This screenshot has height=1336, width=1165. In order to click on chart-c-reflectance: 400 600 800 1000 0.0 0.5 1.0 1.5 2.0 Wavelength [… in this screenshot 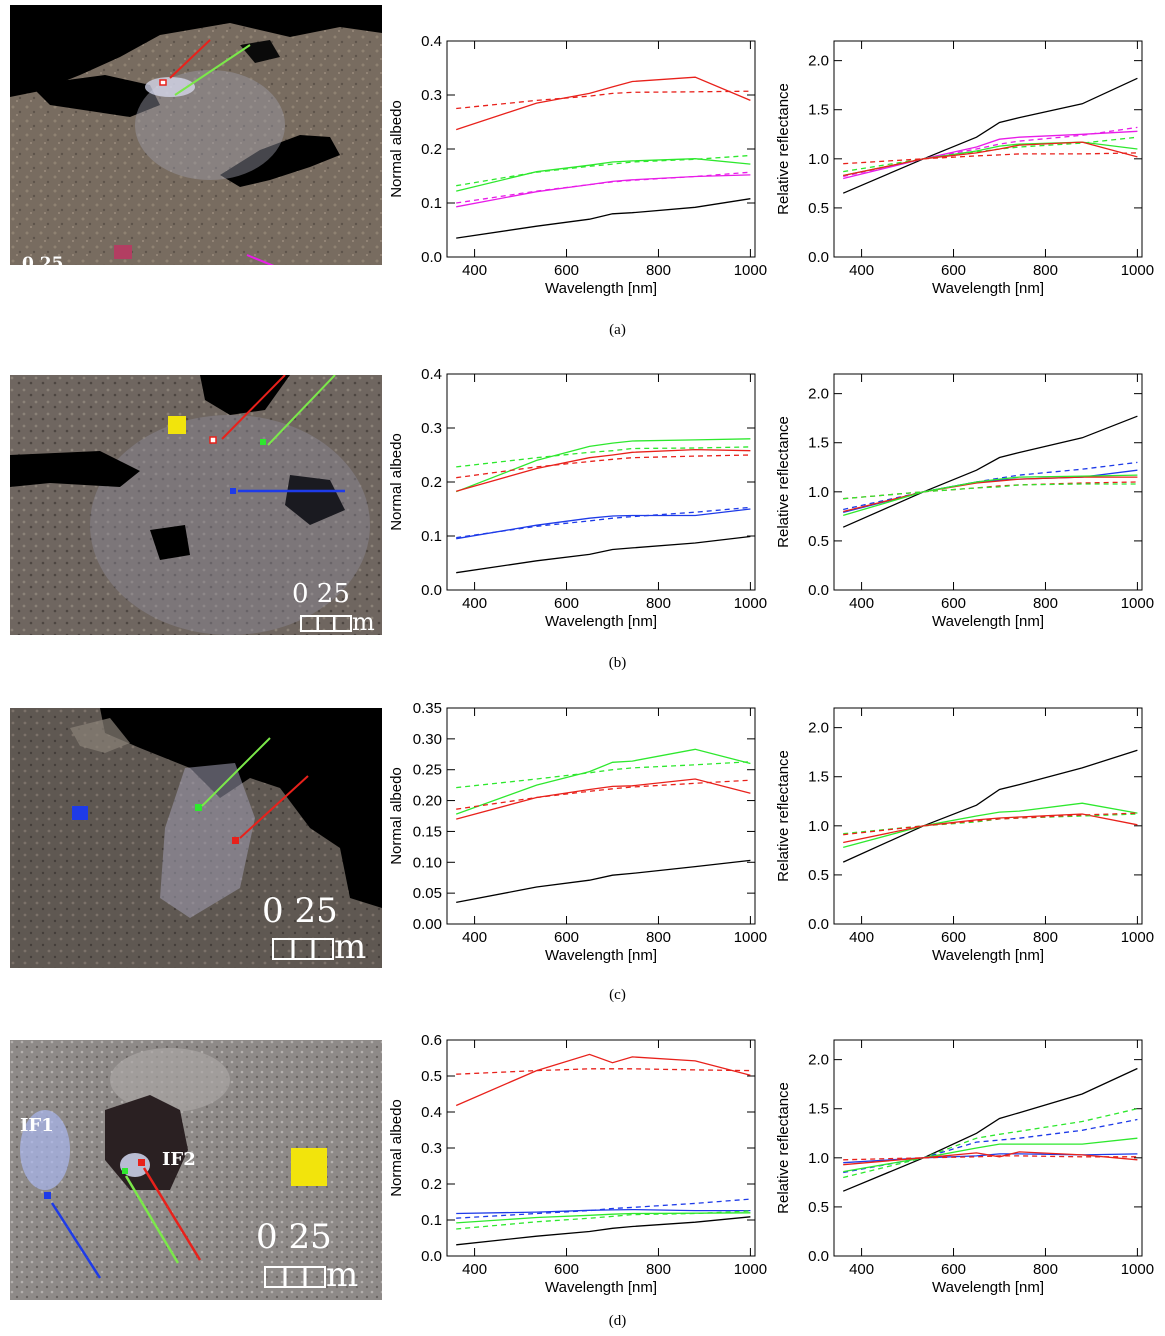, I will do `click(964, 839)`.